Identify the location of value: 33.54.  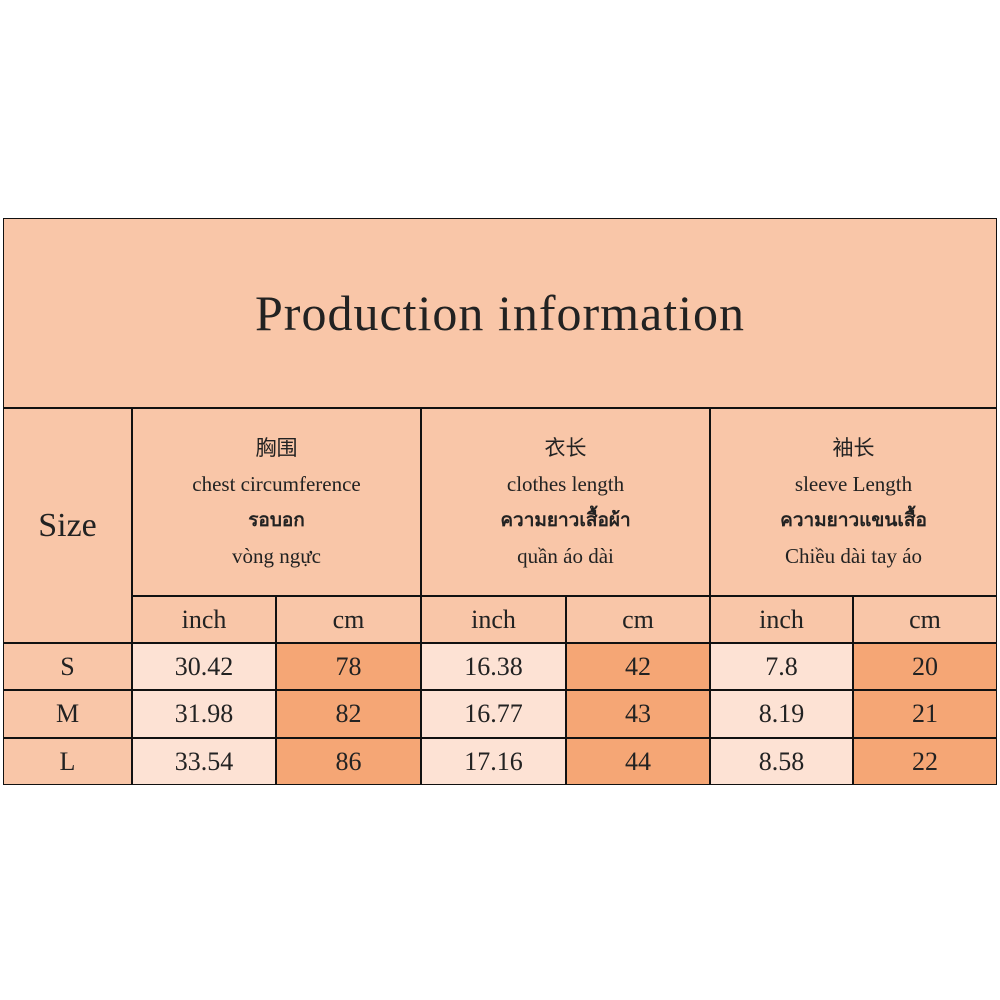
(204, 761).